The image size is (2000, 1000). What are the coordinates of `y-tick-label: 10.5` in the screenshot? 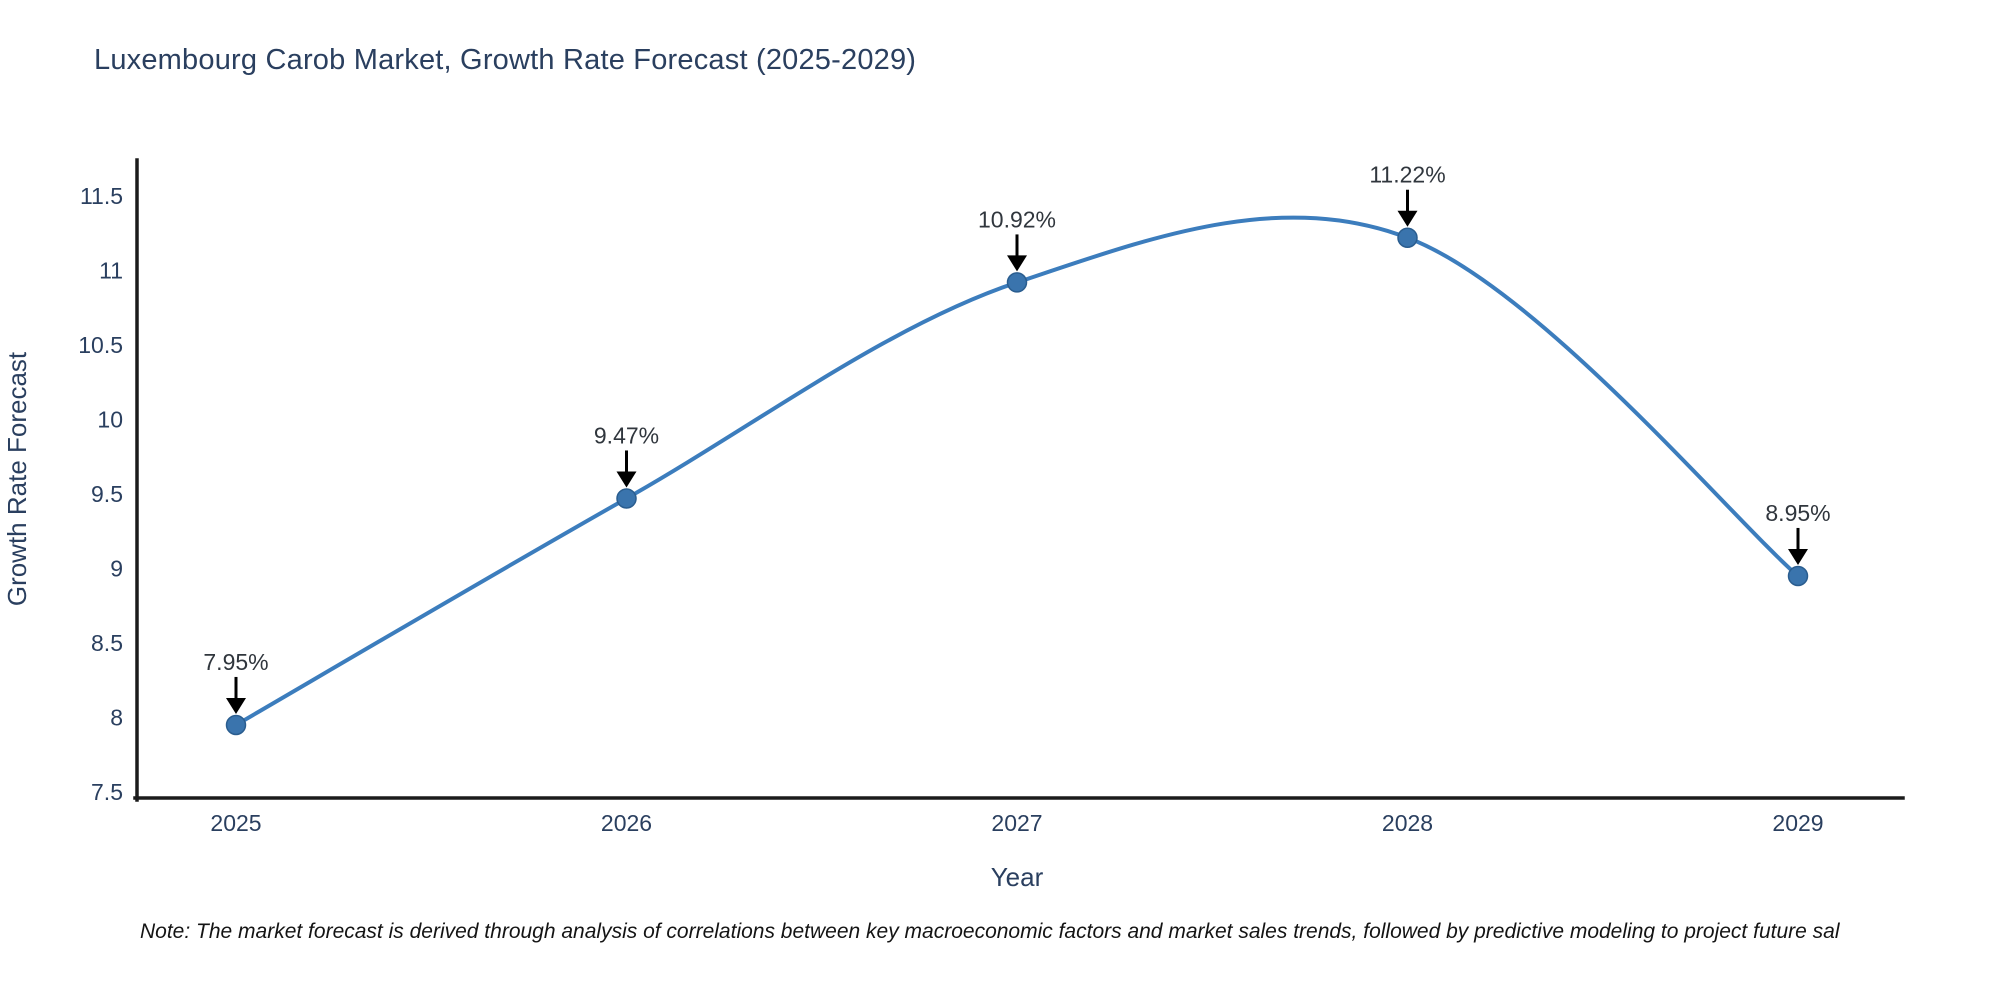 It's located at (100, 345).